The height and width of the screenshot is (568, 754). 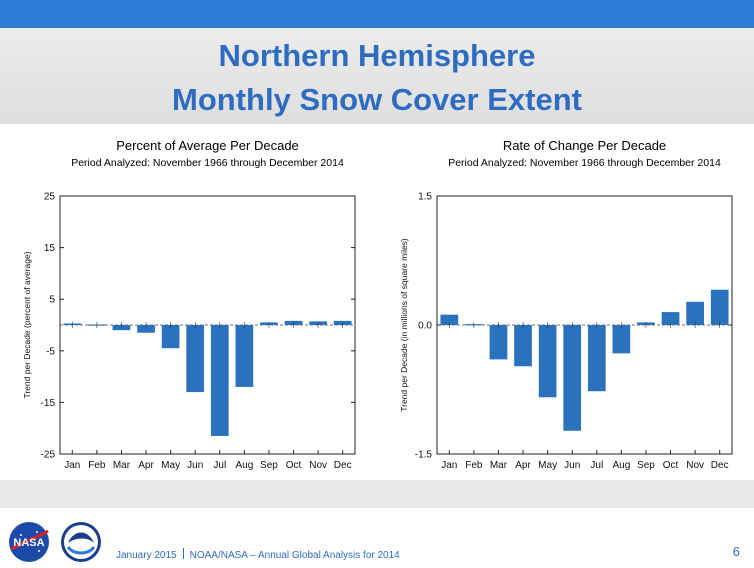 What do you see at coordinates (377, 494) in the screenshot?
I see `footer-grey-strip` at bounding box center [377, 494].